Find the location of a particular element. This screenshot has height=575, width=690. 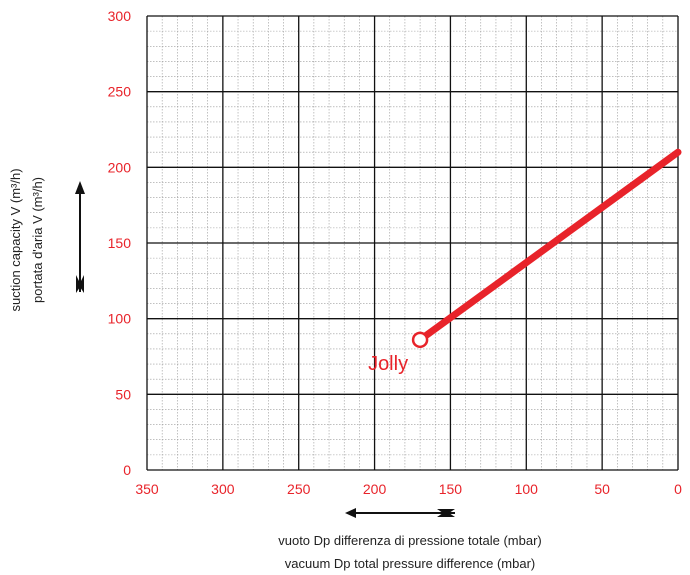

x-tick-label: 350 is located at coordinates (147, 489).